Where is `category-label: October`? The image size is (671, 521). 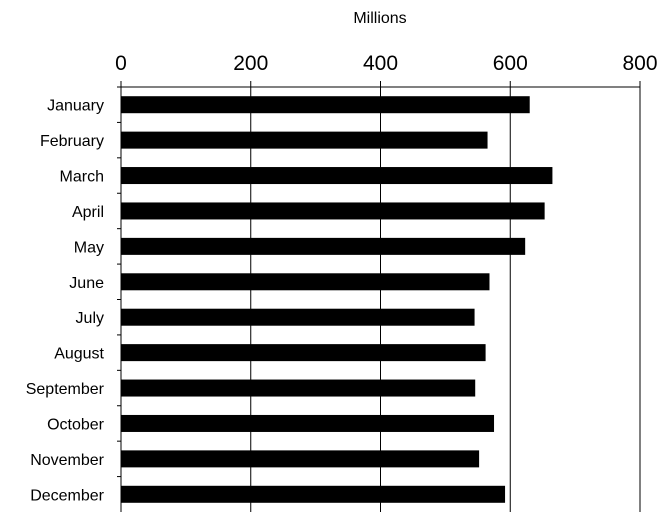 category-label: October is located at coordinates (76, 424).